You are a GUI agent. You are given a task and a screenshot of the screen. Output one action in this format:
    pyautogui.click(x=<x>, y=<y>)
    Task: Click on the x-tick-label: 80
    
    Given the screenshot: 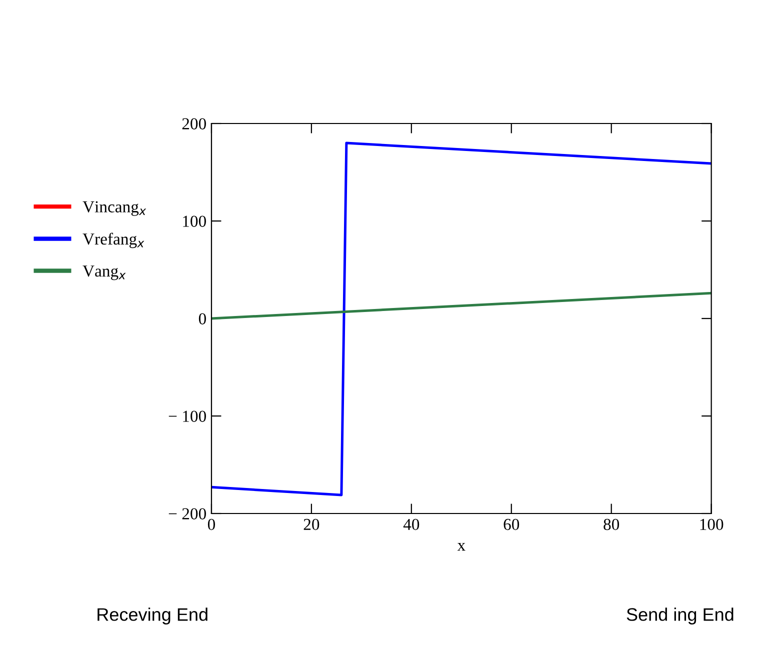 What is the action you would take?
    pyautogui.click(x=612, y=524)
    